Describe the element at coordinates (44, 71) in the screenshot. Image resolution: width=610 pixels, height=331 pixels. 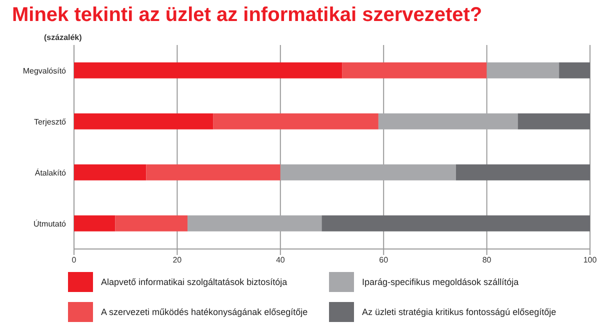
I see `y-tick-label: Megvalósító` at that location.